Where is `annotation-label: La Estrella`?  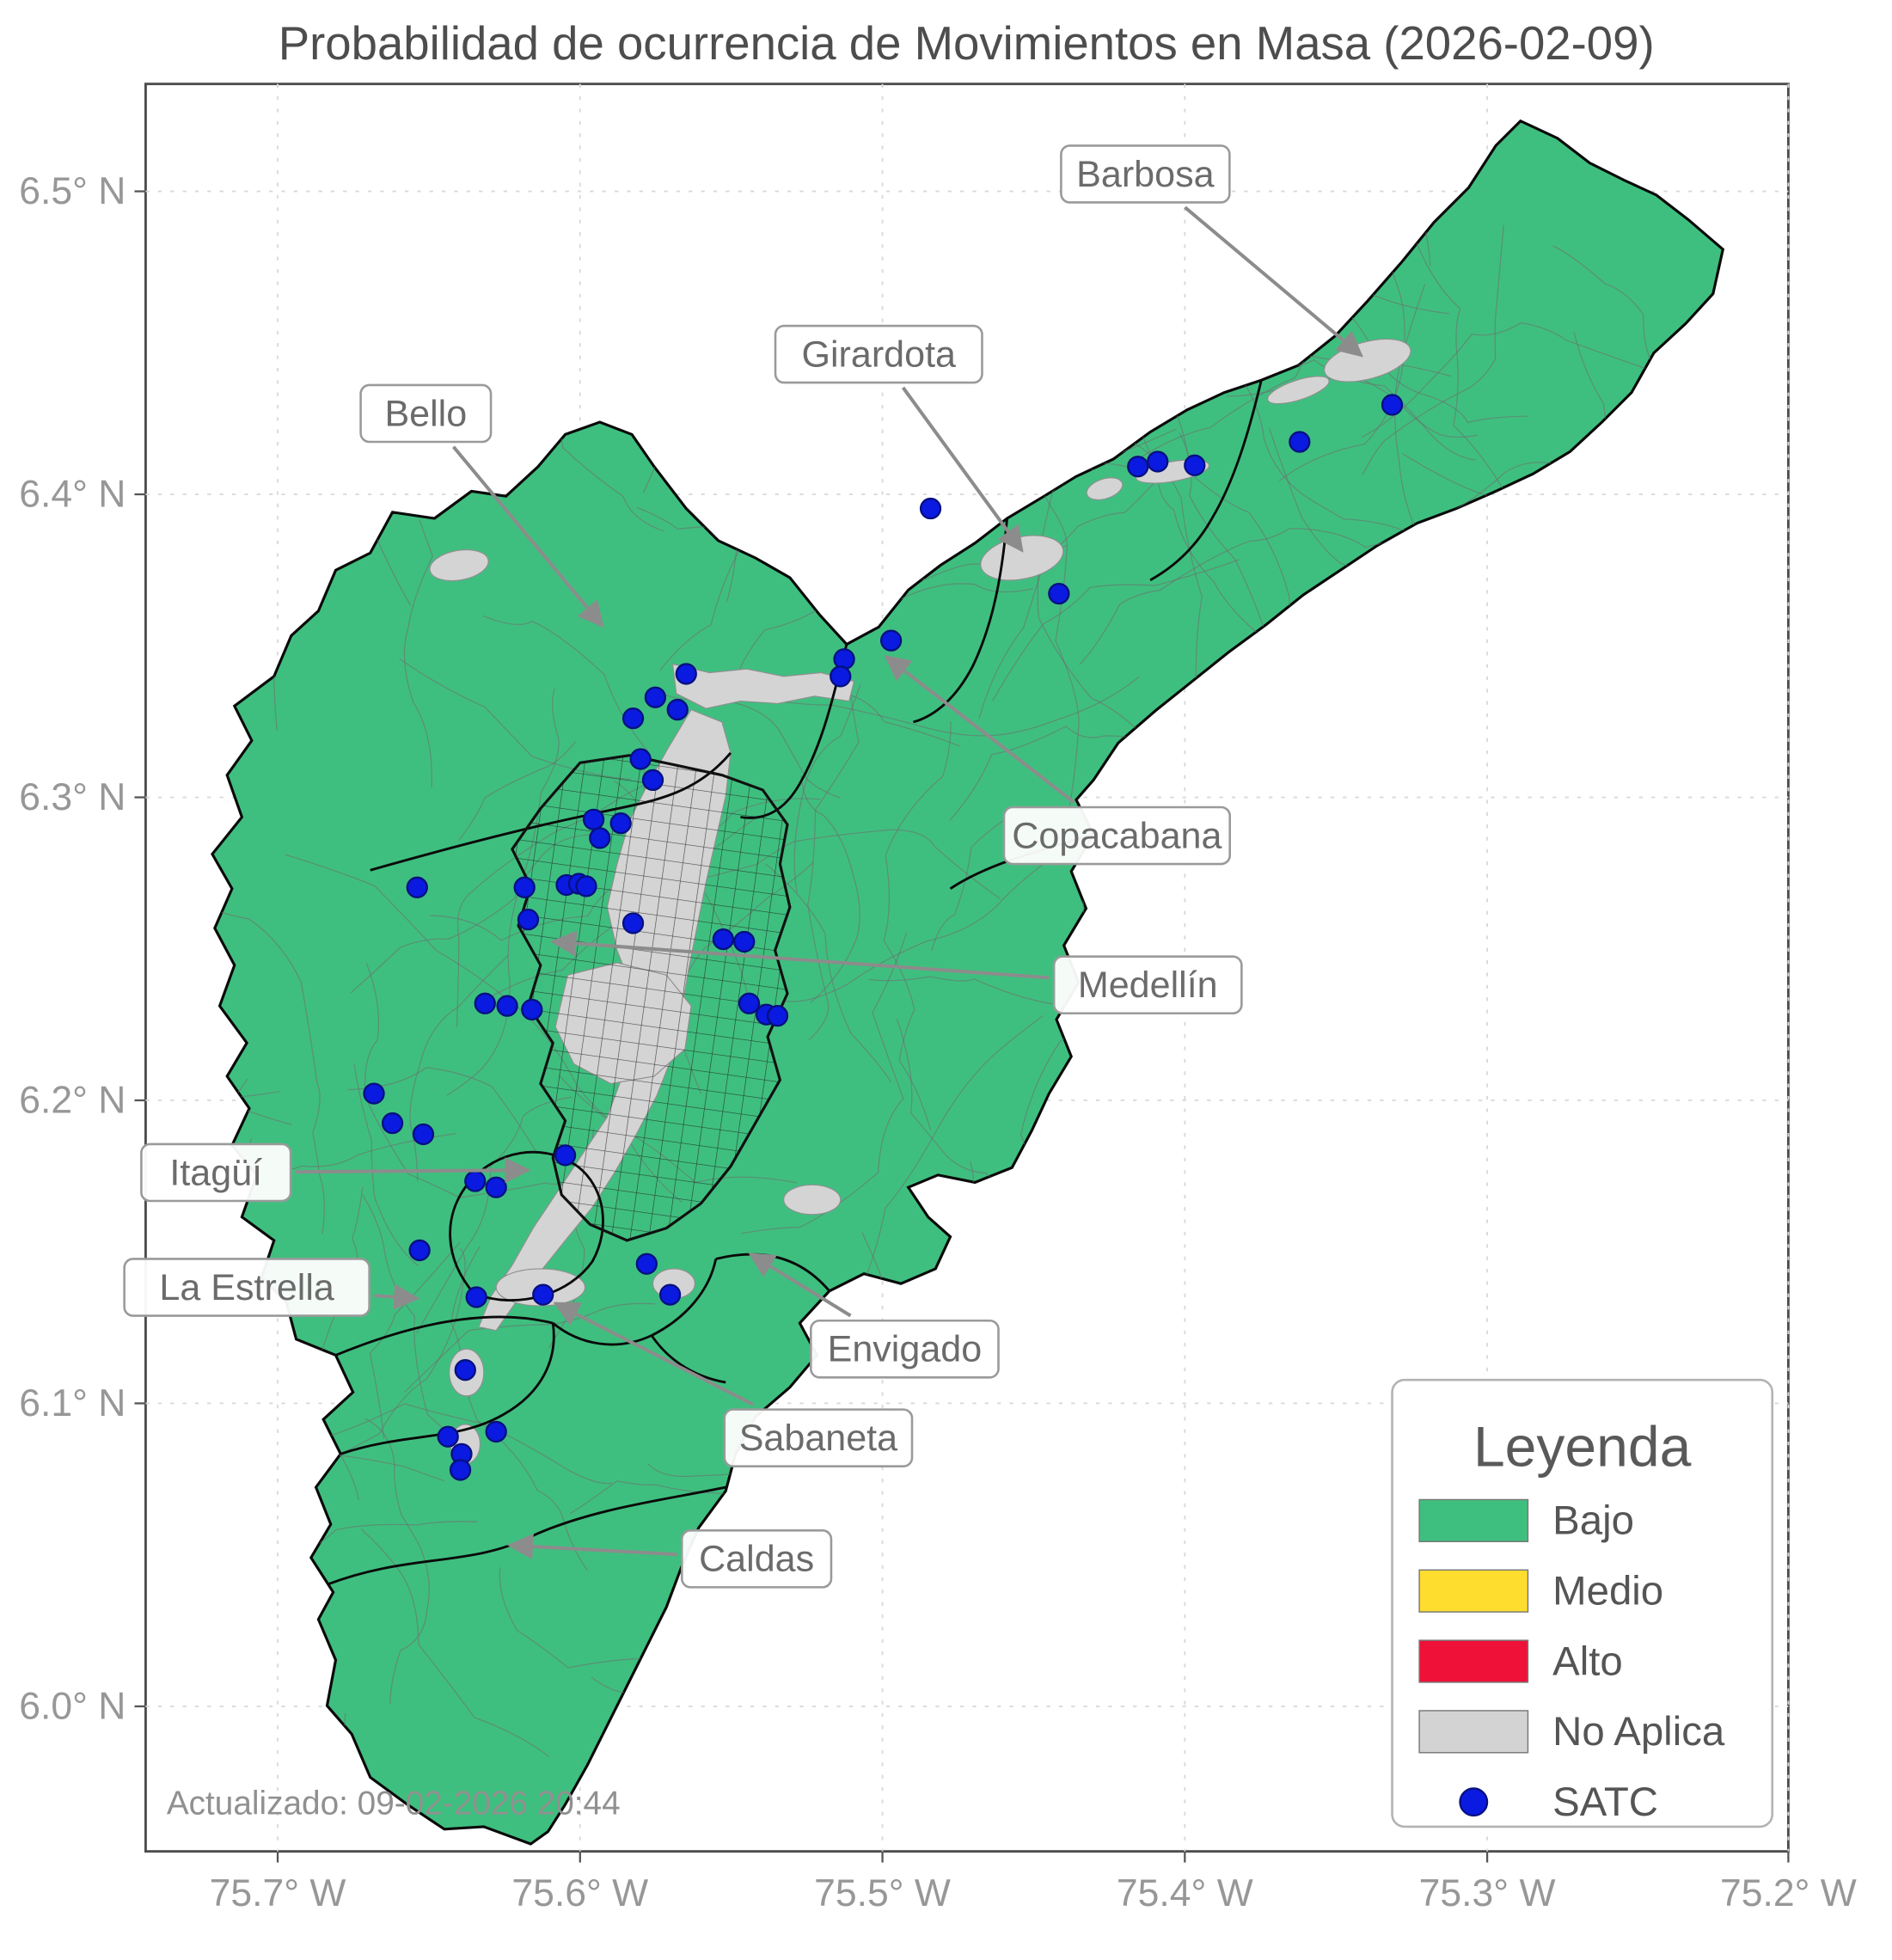
annotation-label: La Estrella is located at coordinates (246, 1287).